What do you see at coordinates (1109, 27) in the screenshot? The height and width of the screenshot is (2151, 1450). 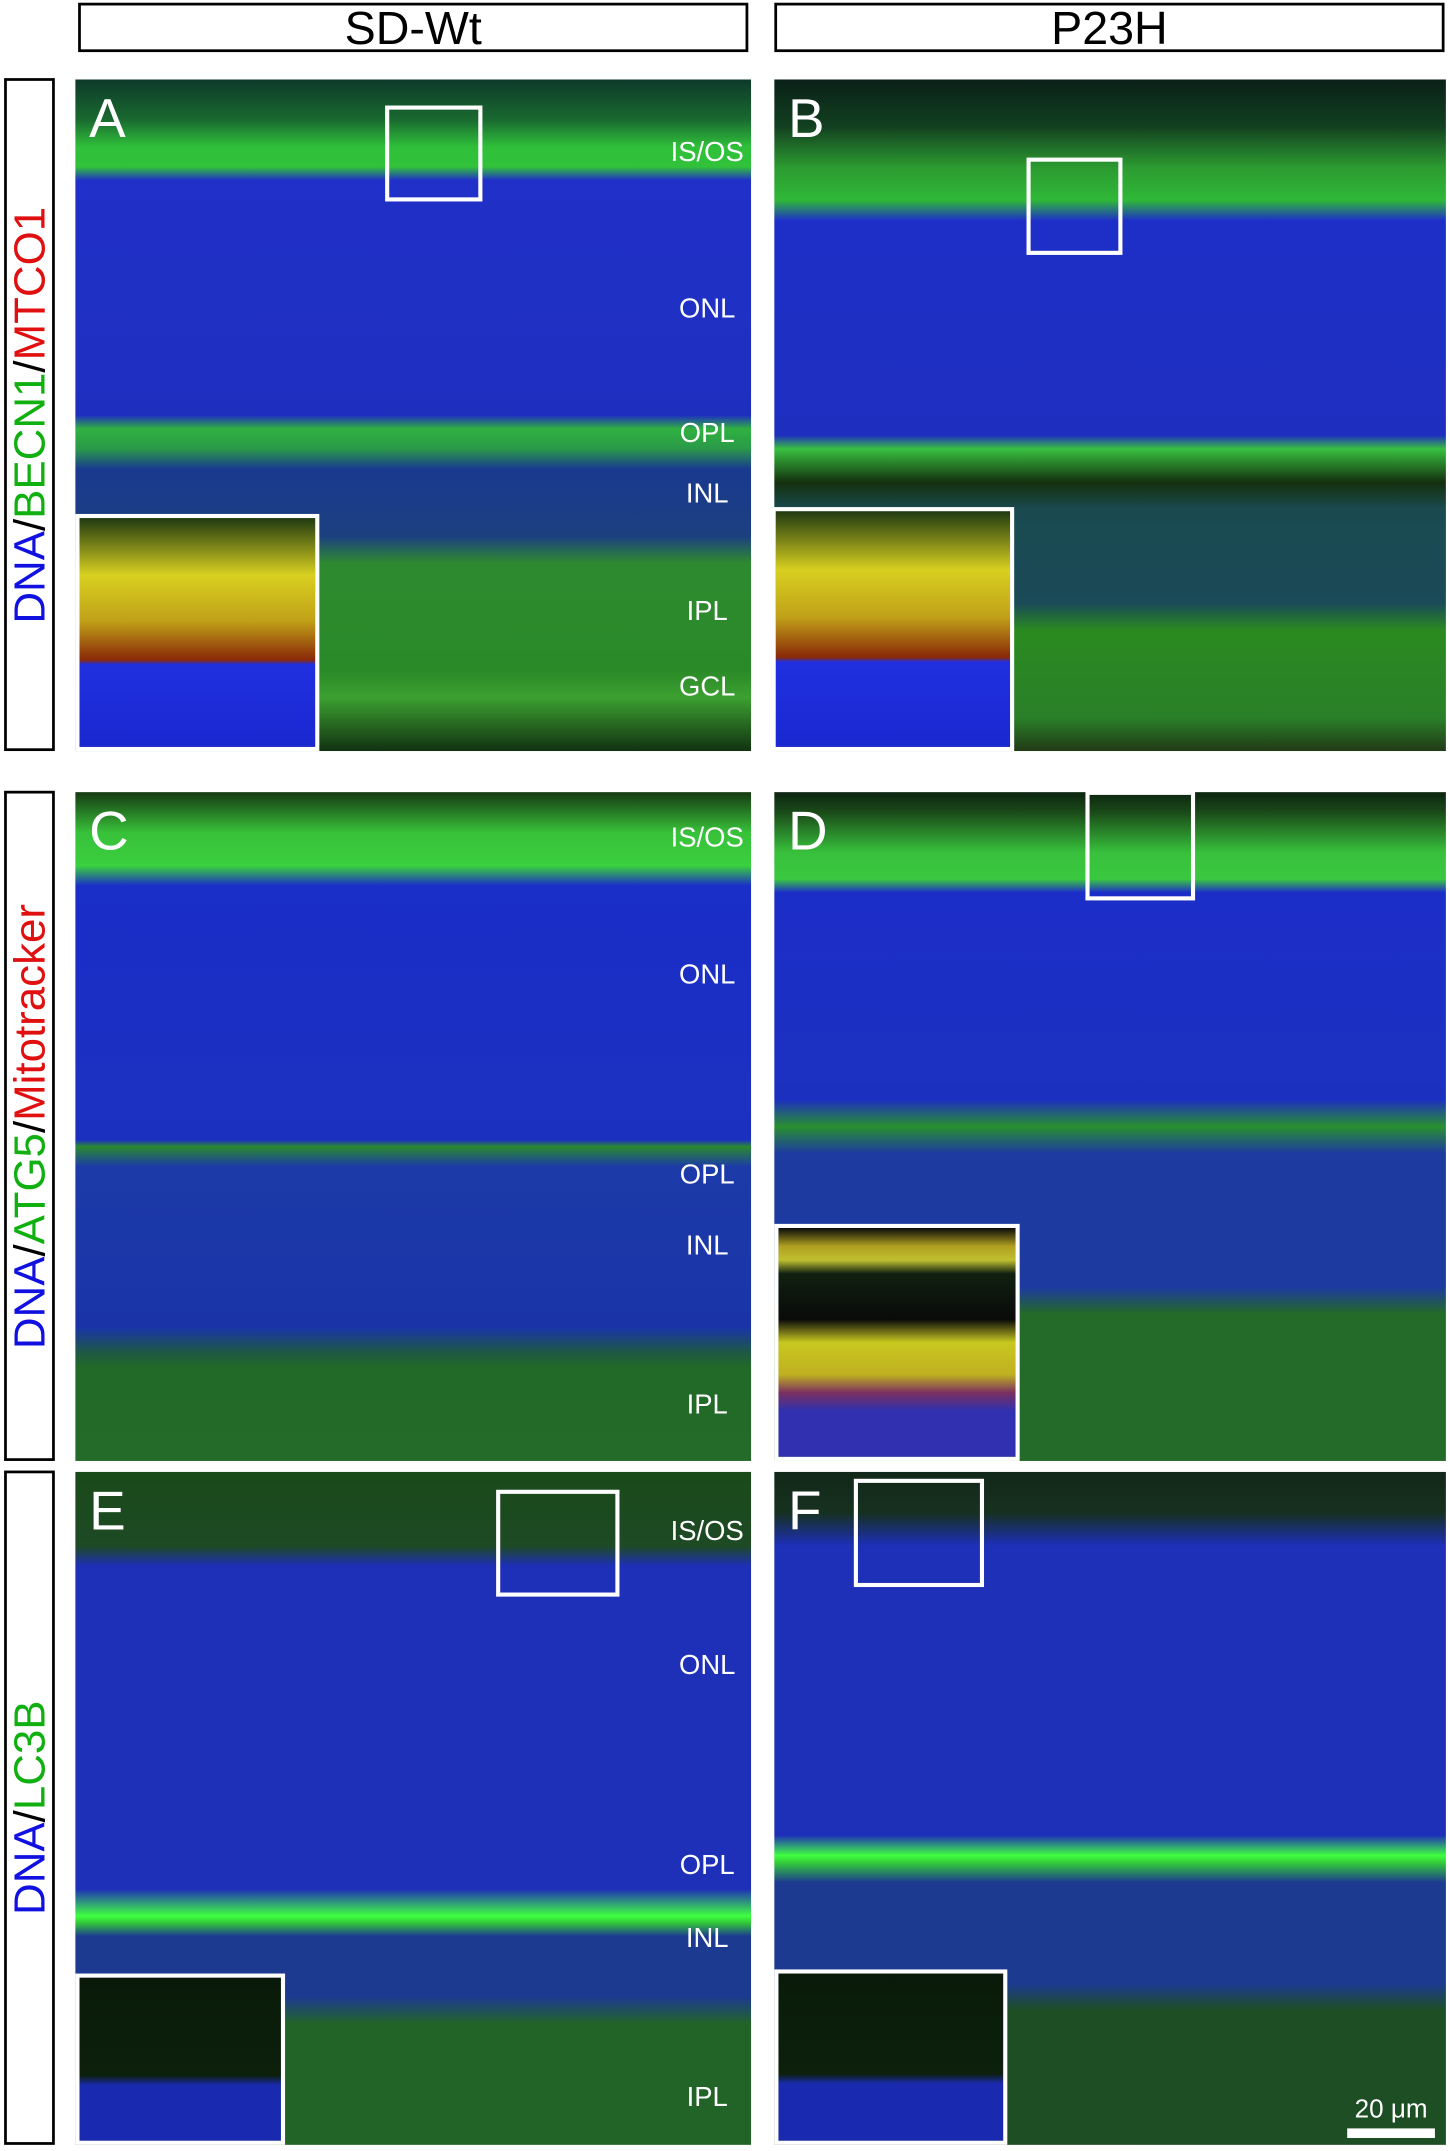 I see `column-header: P23H` at bounding box center [1109, 27].